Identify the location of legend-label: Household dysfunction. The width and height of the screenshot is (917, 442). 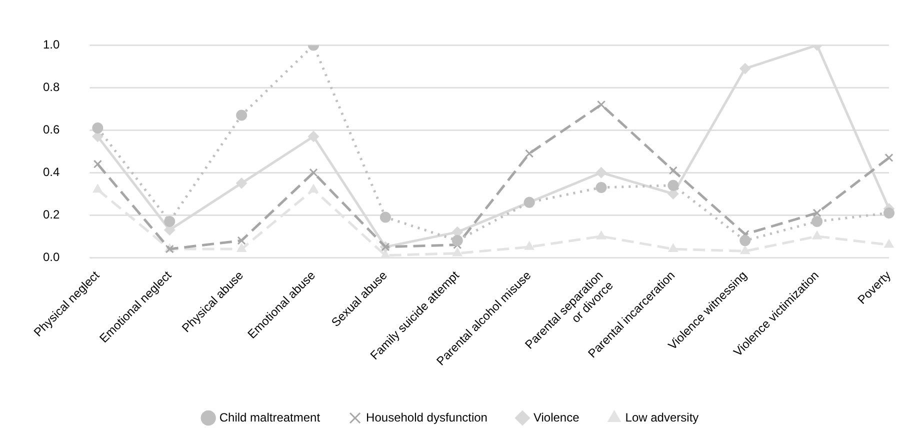
(427, 417).